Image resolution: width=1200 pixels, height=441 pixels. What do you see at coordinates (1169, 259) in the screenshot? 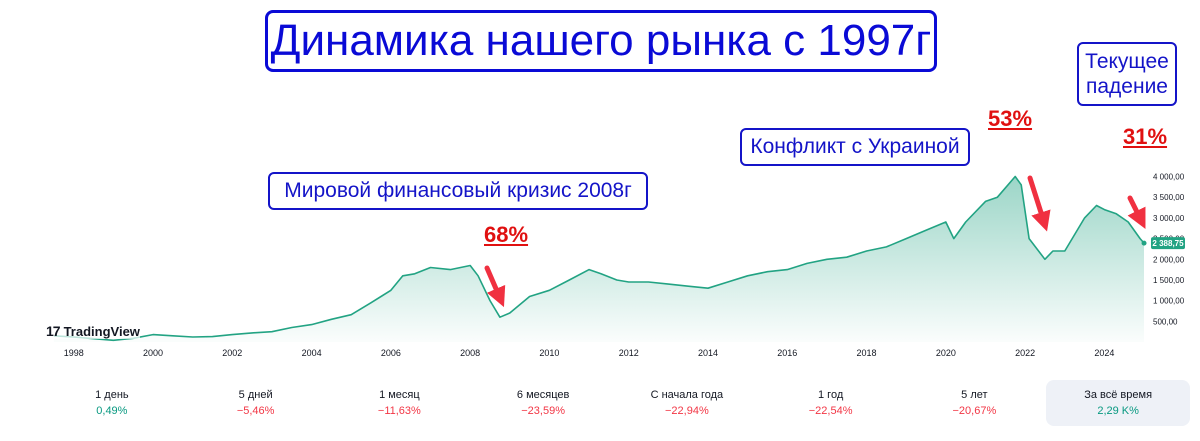
I see `y-tick-label: 2 000,00` at bounding box center [1169, 259].